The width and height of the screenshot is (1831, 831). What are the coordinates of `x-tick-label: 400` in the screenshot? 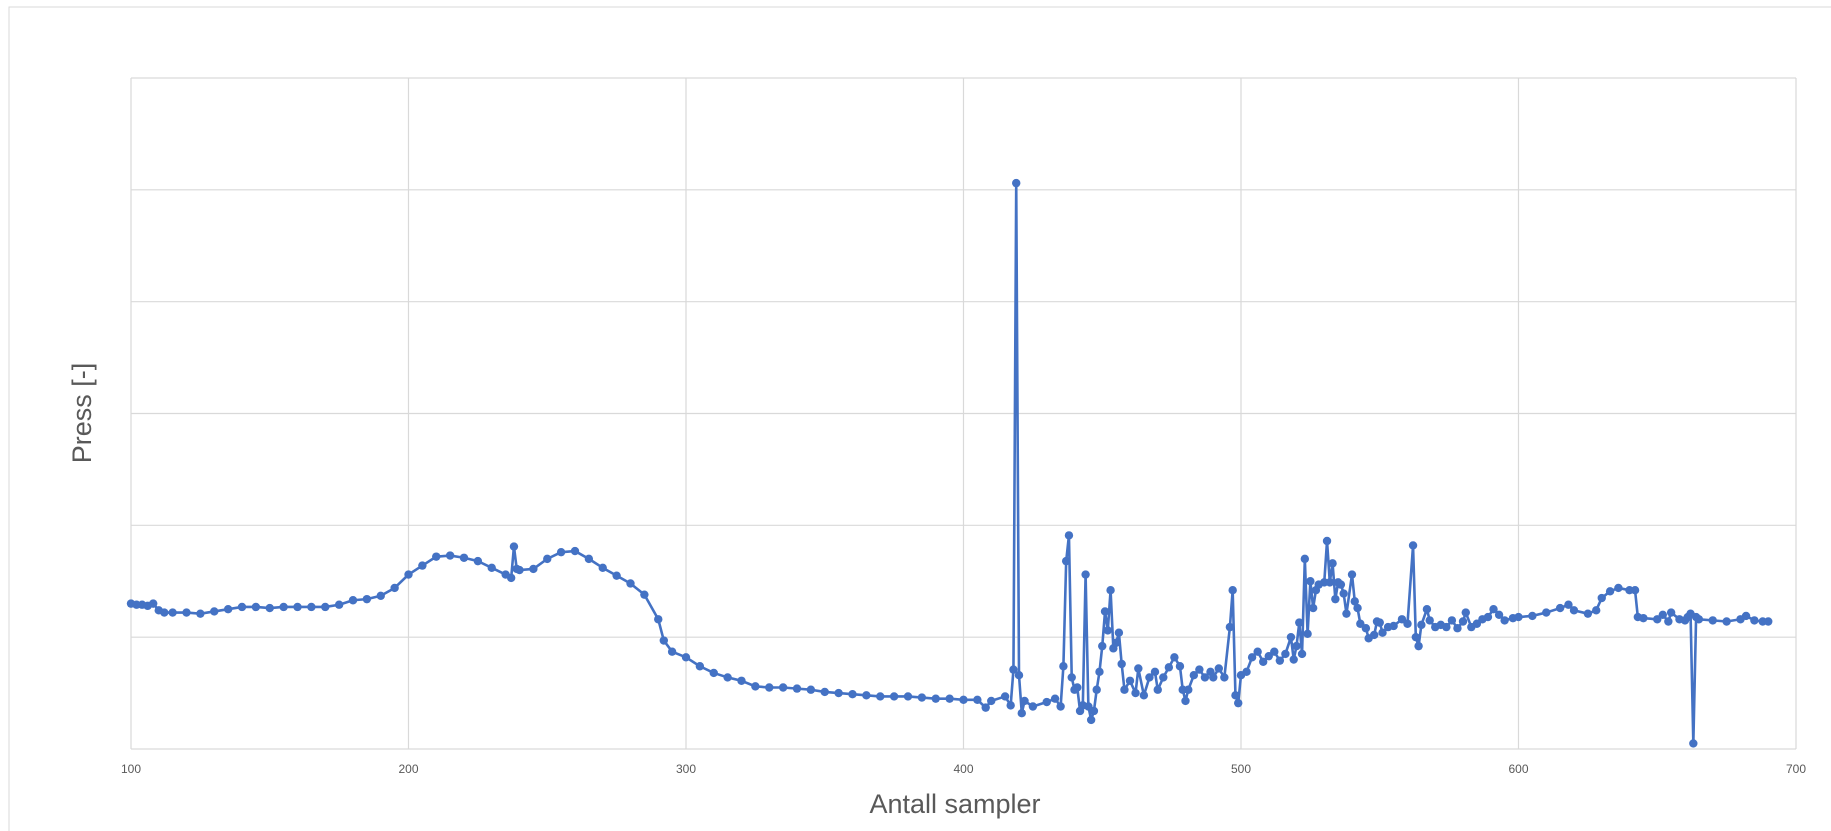 It's located at (963, 769).